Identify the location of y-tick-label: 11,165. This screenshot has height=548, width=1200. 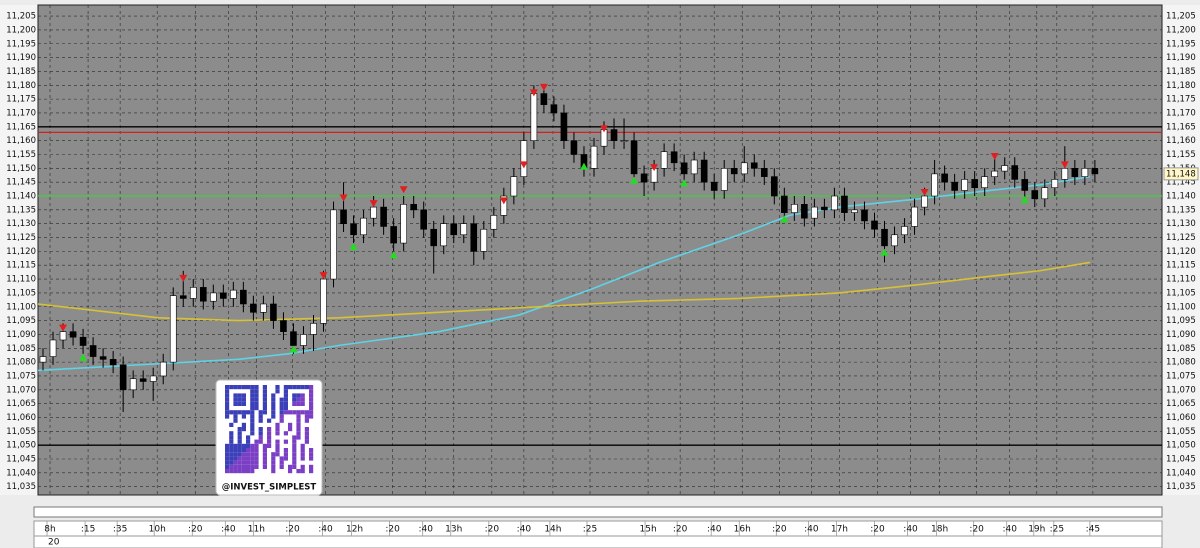
(21, 127).